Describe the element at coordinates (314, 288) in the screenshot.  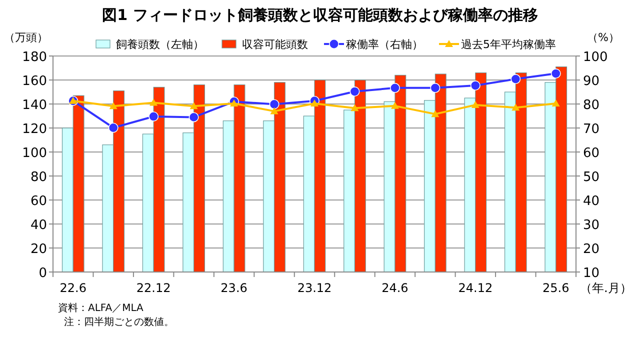
I see `x-tick-label: 23.12` at that location.